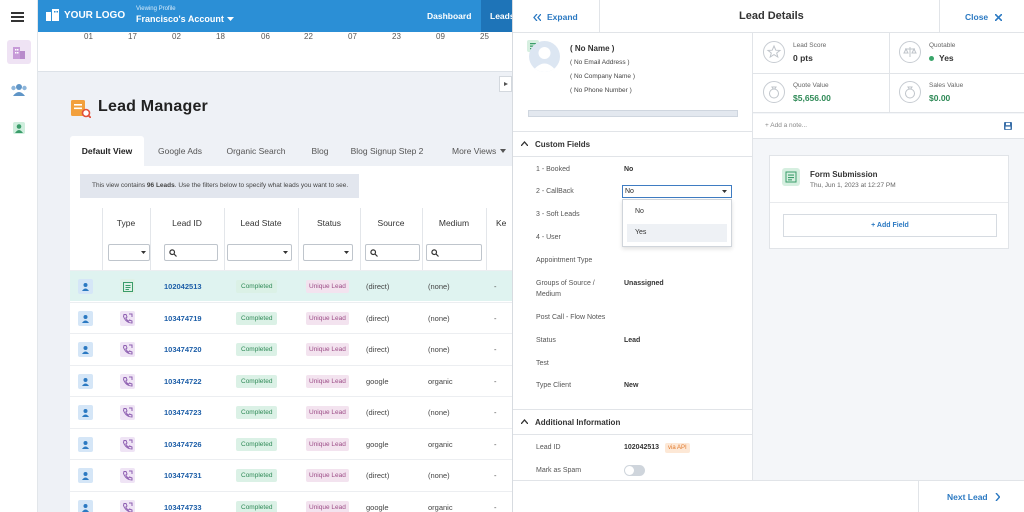 The image size is (1024, 512). I want to click on custom-fields-header: Custom Fields, so click(632, 144).